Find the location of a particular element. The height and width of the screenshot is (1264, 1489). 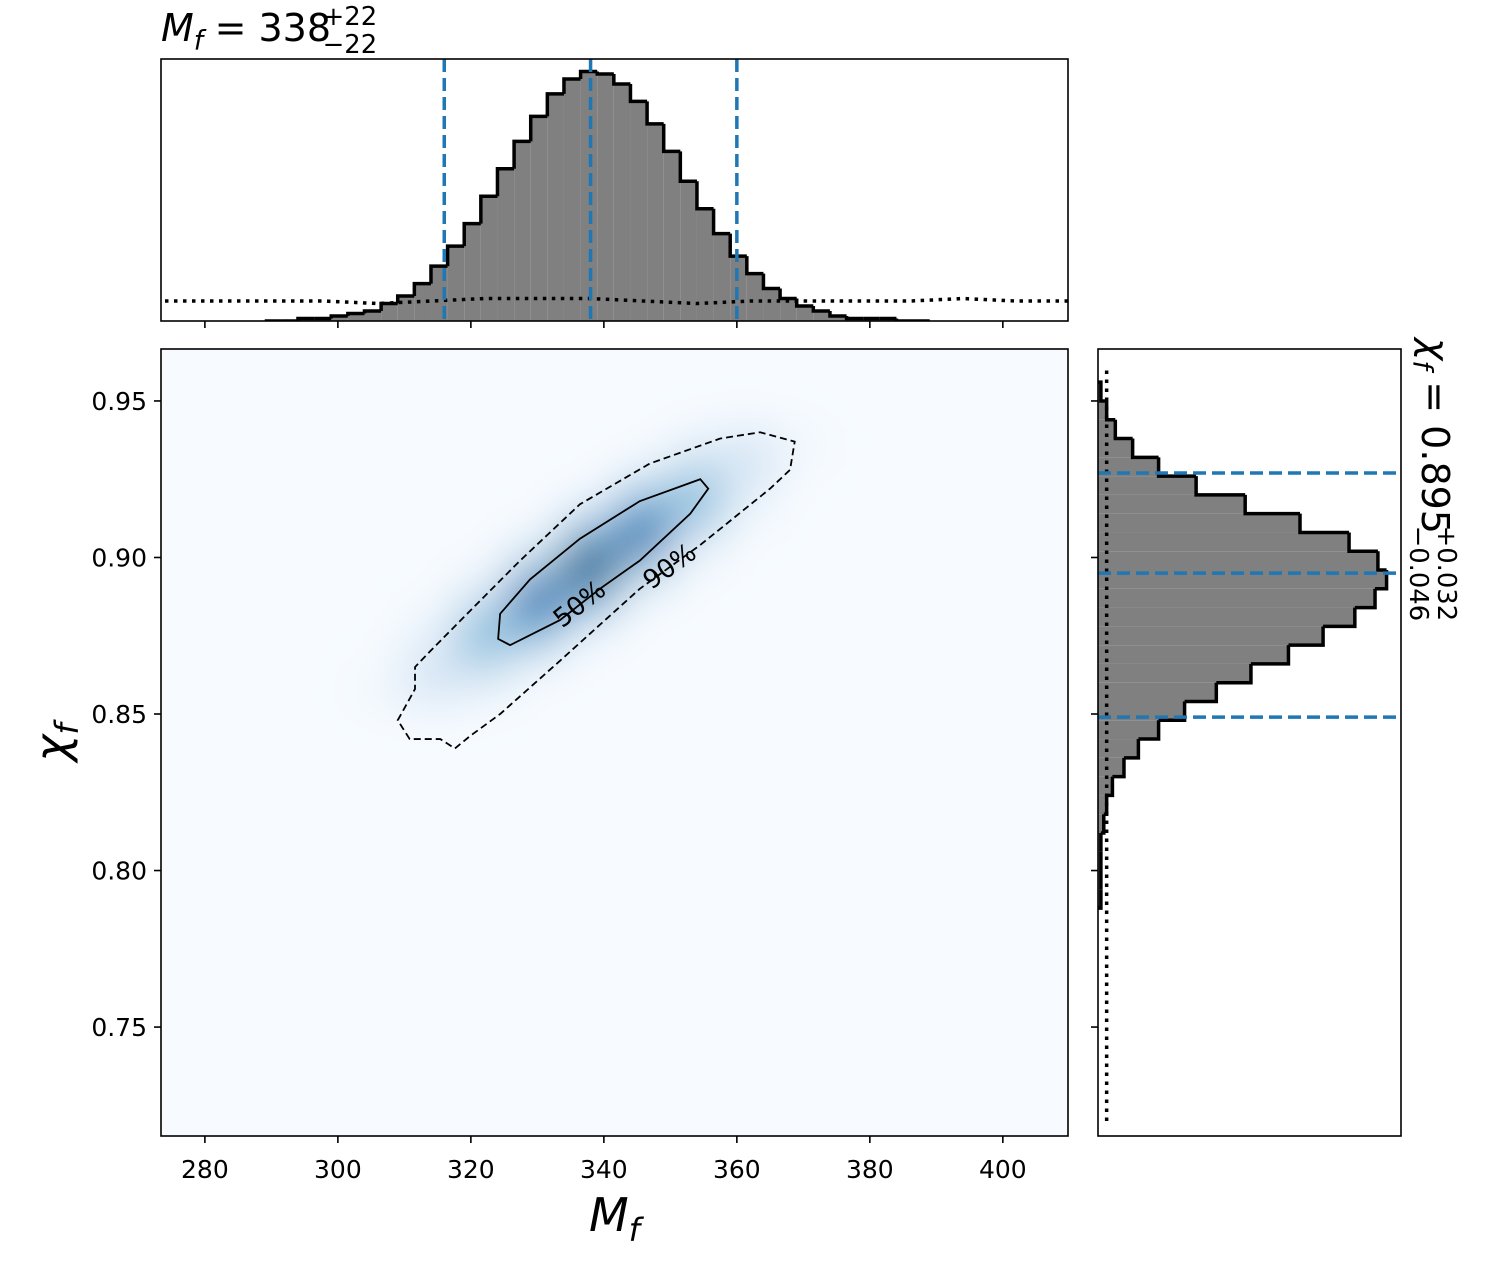

y-tick-label: 0.85 is located at coordinates (119, 714).